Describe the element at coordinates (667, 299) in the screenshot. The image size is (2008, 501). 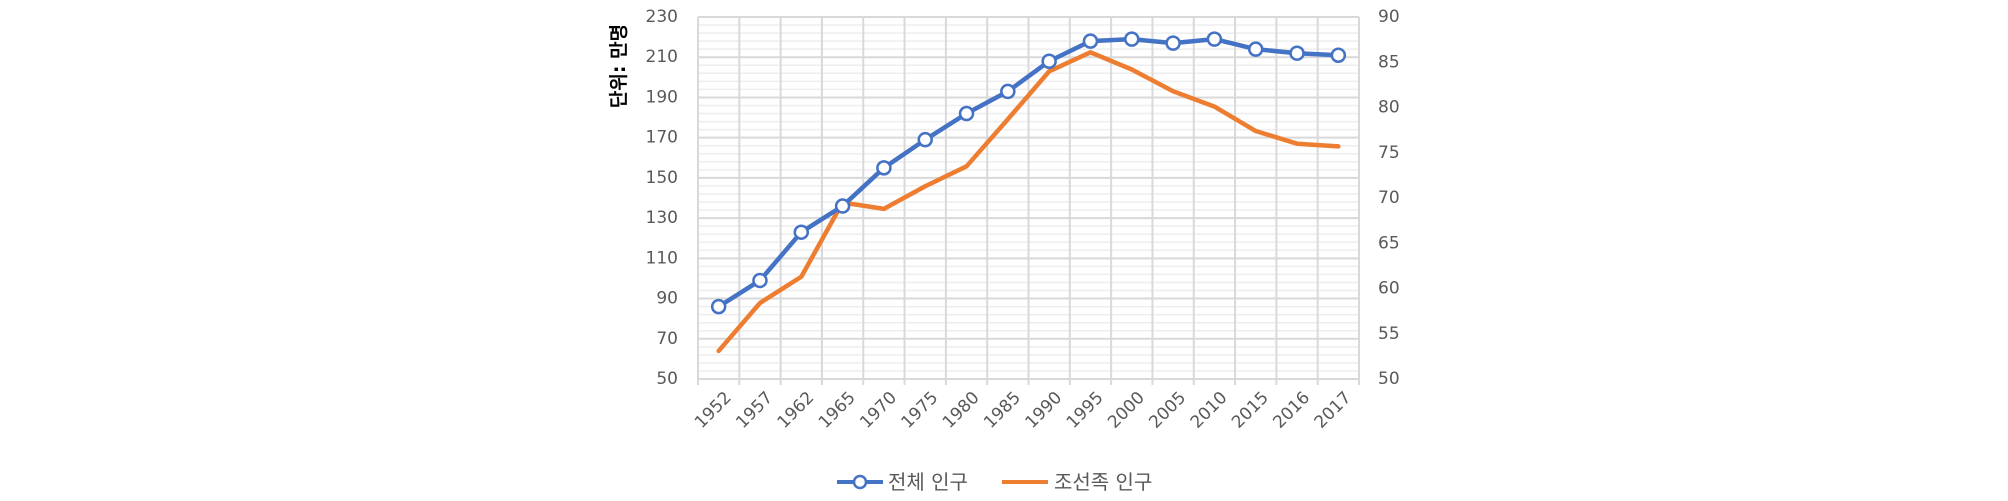
I see `left-y-tick-label: 90` at that location.